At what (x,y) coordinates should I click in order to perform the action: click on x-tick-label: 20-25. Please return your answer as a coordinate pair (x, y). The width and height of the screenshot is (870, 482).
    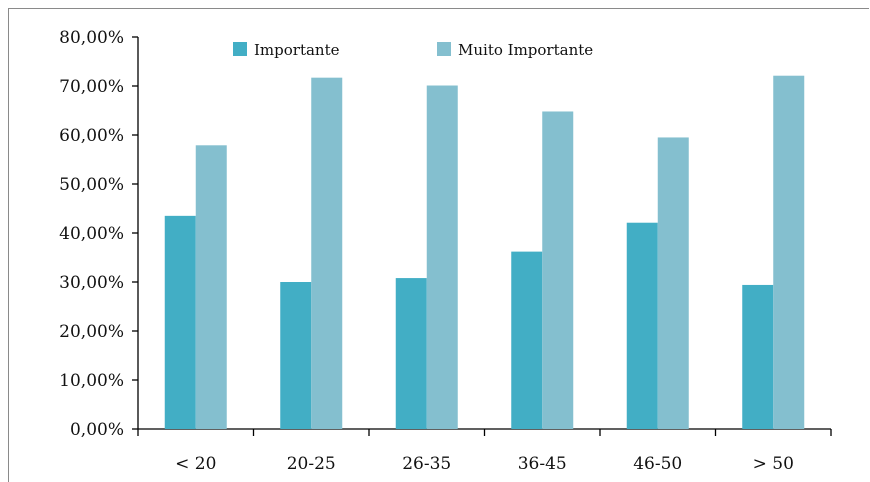
    Looking at the image, I should click on (311, 464).